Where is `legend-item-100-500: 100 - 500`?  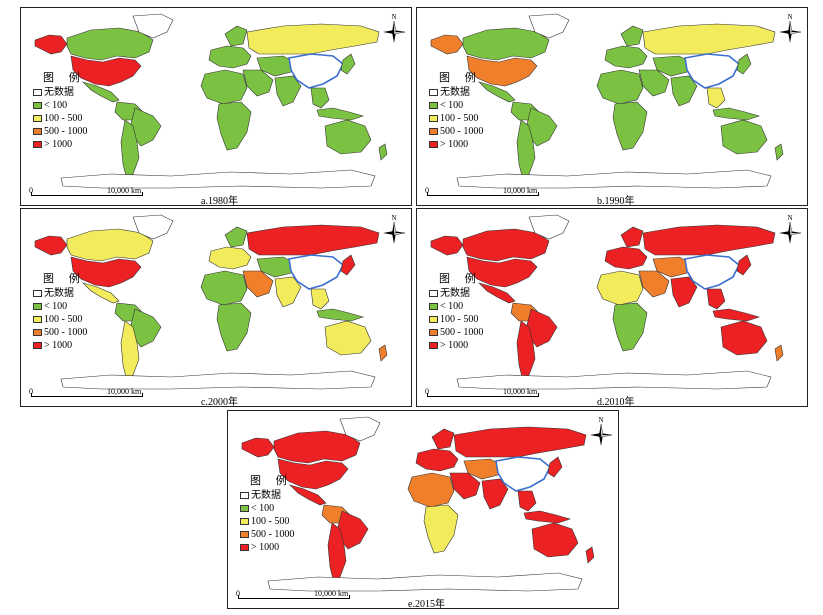 legend-item-100-500: 100 - 500 is located at coordinates (456, 118).